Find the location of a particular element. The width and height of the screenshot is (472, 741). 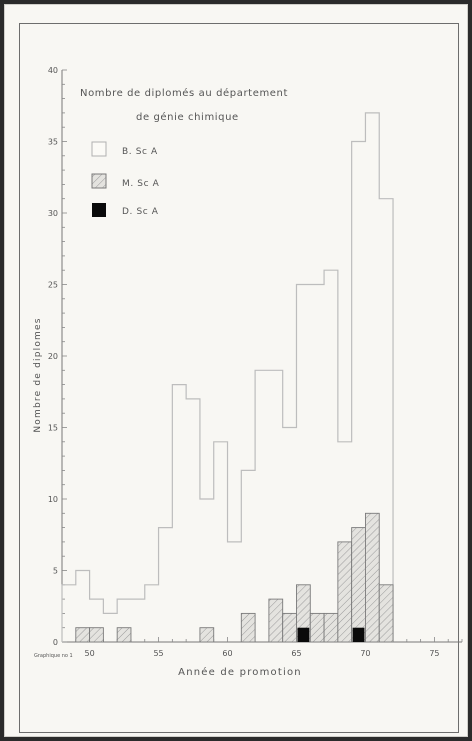

legend-swatch-bsc is located at coordinates (99, 149).